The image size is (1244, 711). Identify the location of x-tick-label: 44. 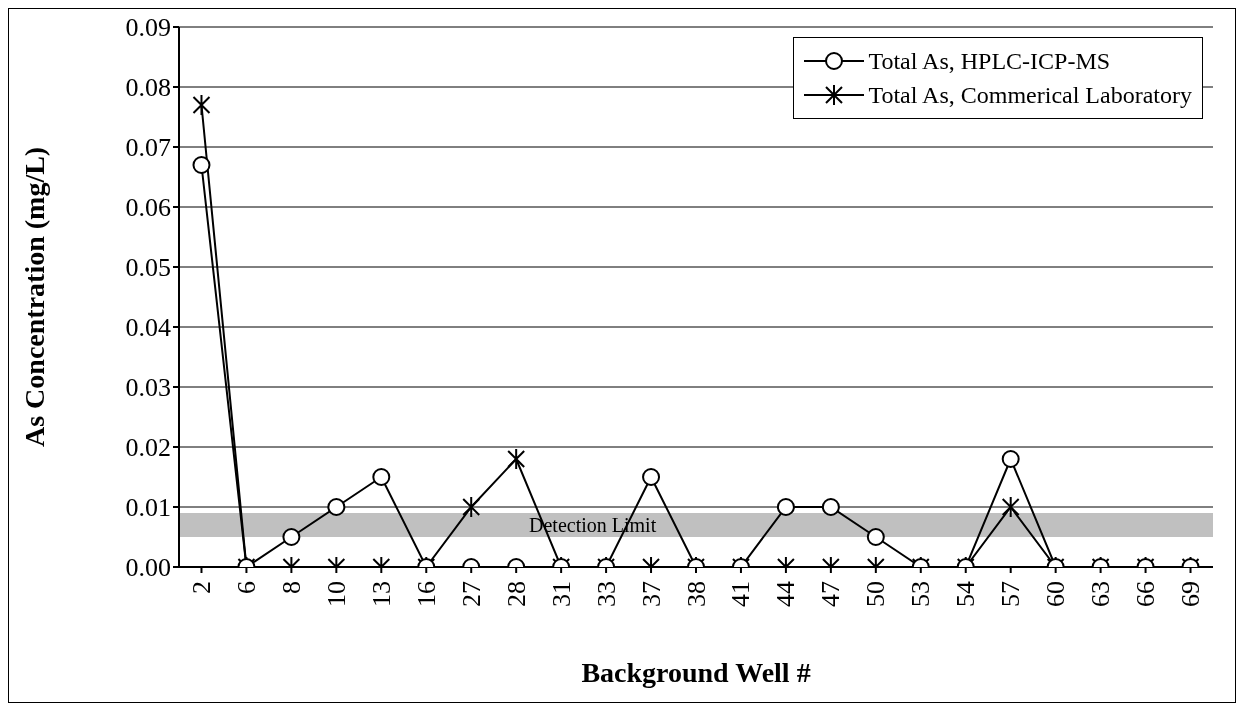
(786, 594).